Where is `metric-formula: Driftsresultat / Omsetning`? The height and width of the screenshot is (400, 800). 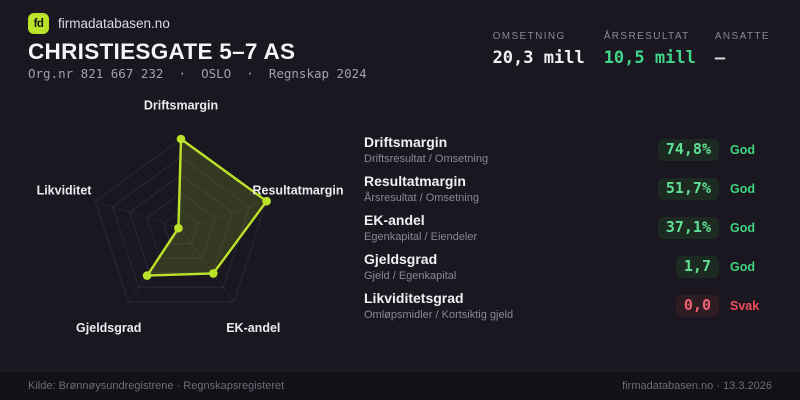
metric-formula: Driftsresultat / Omsetning is located at coordinates (426, 158).